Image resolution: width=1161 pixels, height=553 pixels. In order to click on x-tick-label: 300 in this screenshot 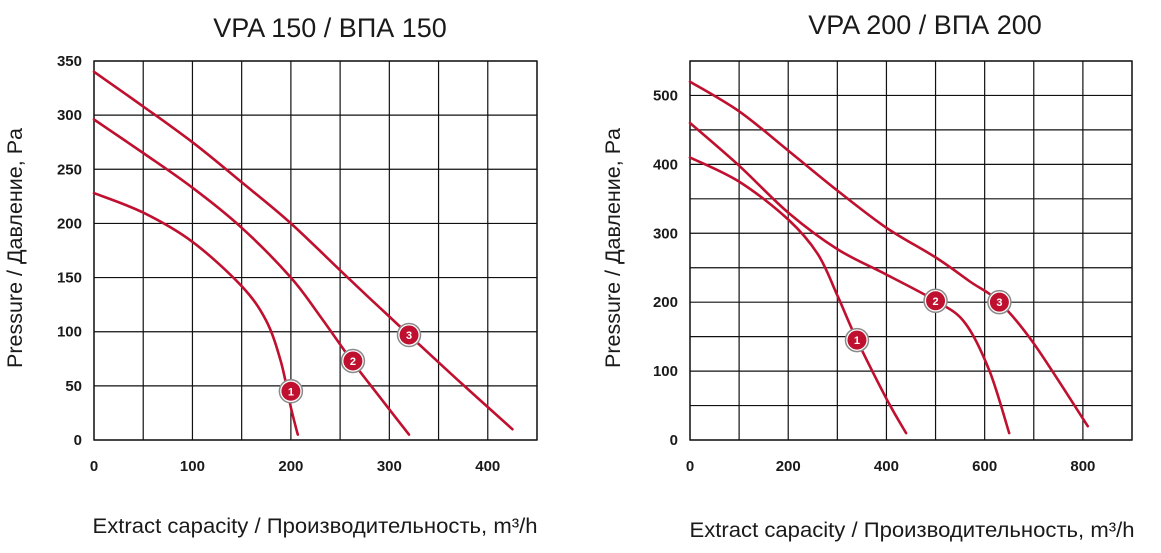, I will do `click(389, 466)`.